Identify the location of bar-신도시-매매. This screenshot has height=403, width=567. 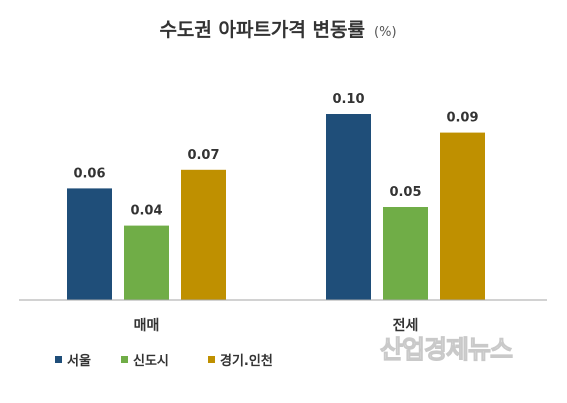
(146, 262).